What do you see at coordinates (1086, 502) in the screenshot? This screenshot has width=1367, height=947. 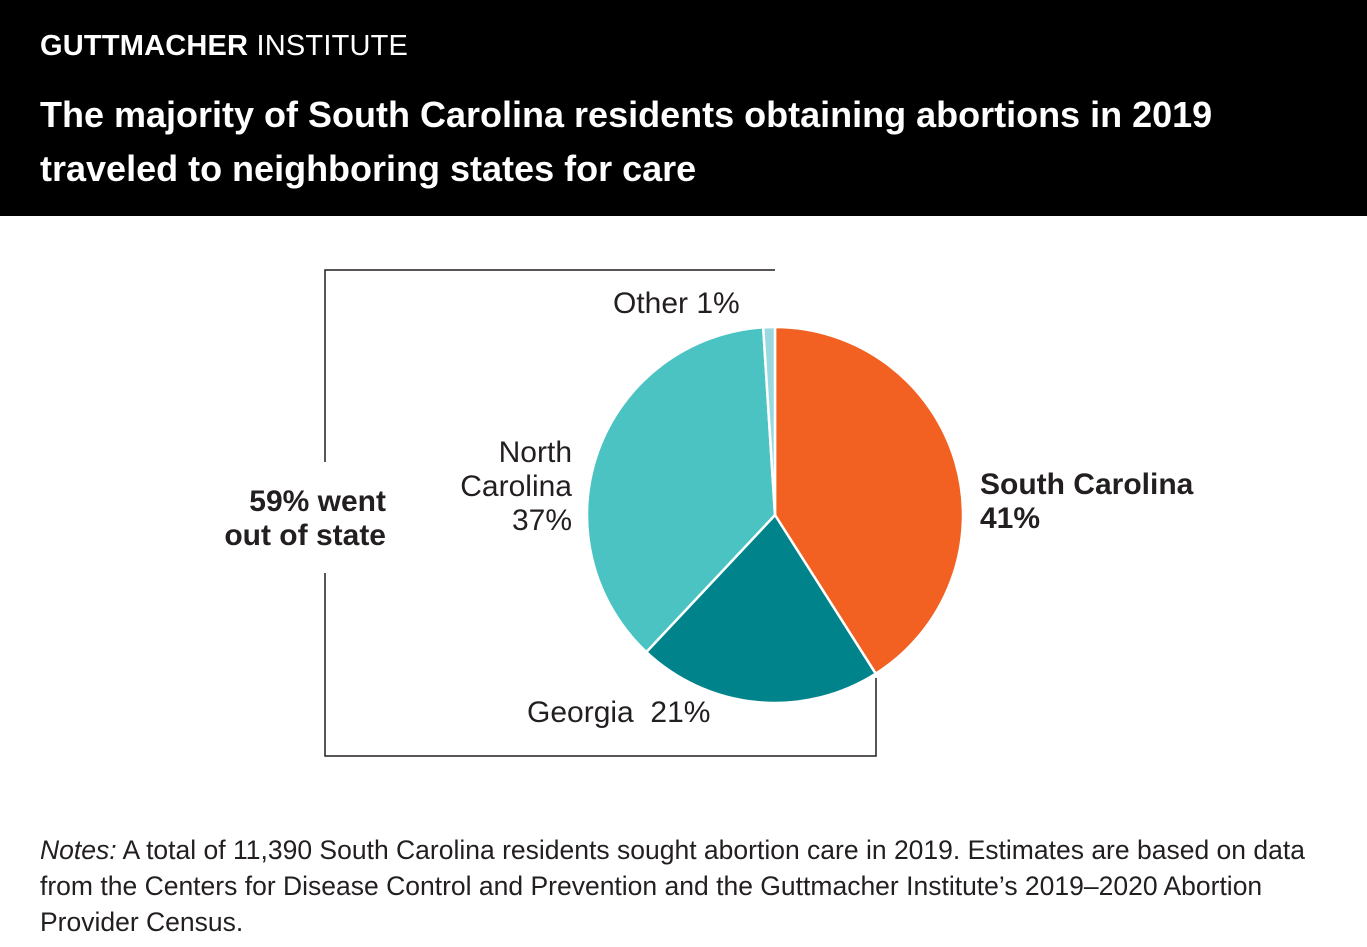 I see `slice-label-south-carolina: South Carolina 41%` at bounding box center [1086, 502].